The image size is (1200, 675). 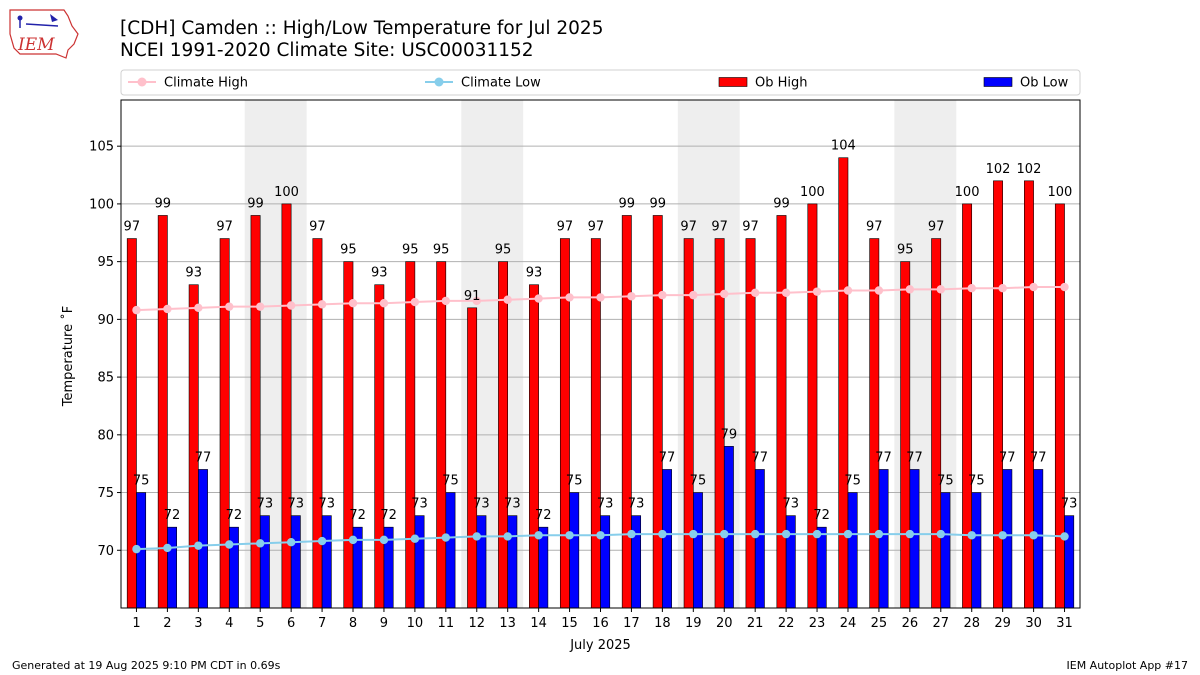 I want to click on label-ob-low-29: 77, so click(x=1007, y=457).